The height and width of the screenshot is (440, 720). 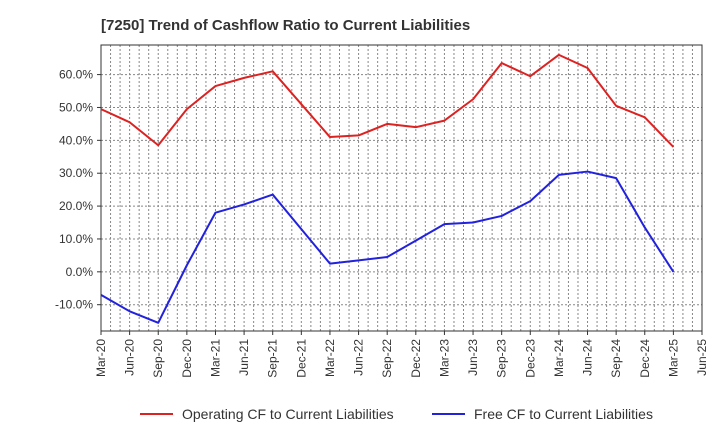 I want to click on x-tick-label: Dec-24, so click(x=645, y=358).